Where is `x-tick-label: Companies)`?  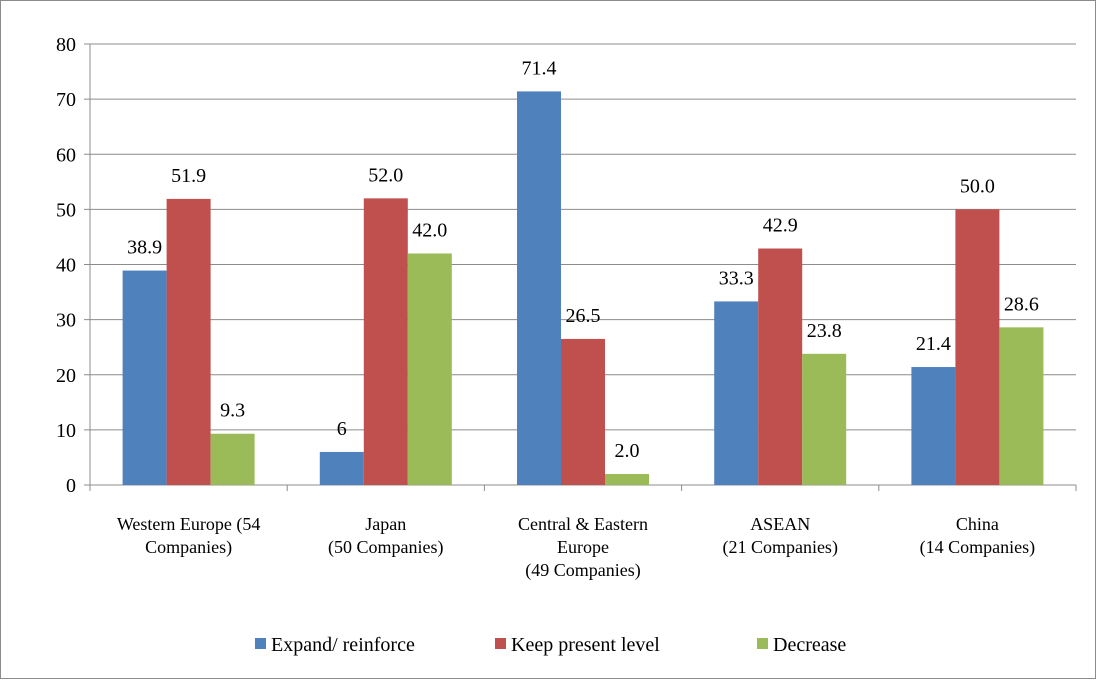 x-tick-label: Companies) is located at coordinates (188, 547).